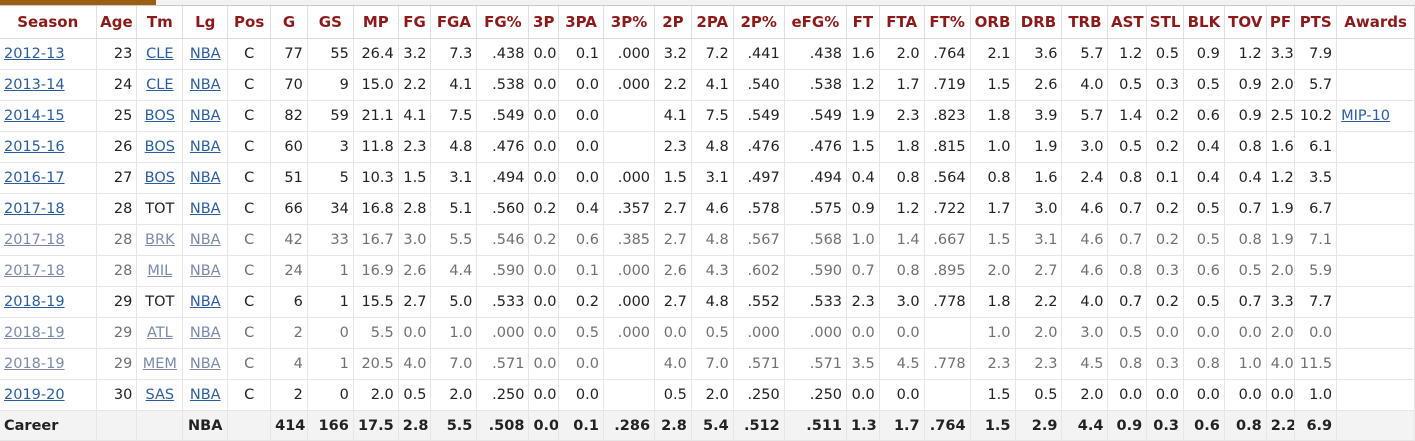  I want to click on stat-cell-trb: 2.0, so click(1085, 395).